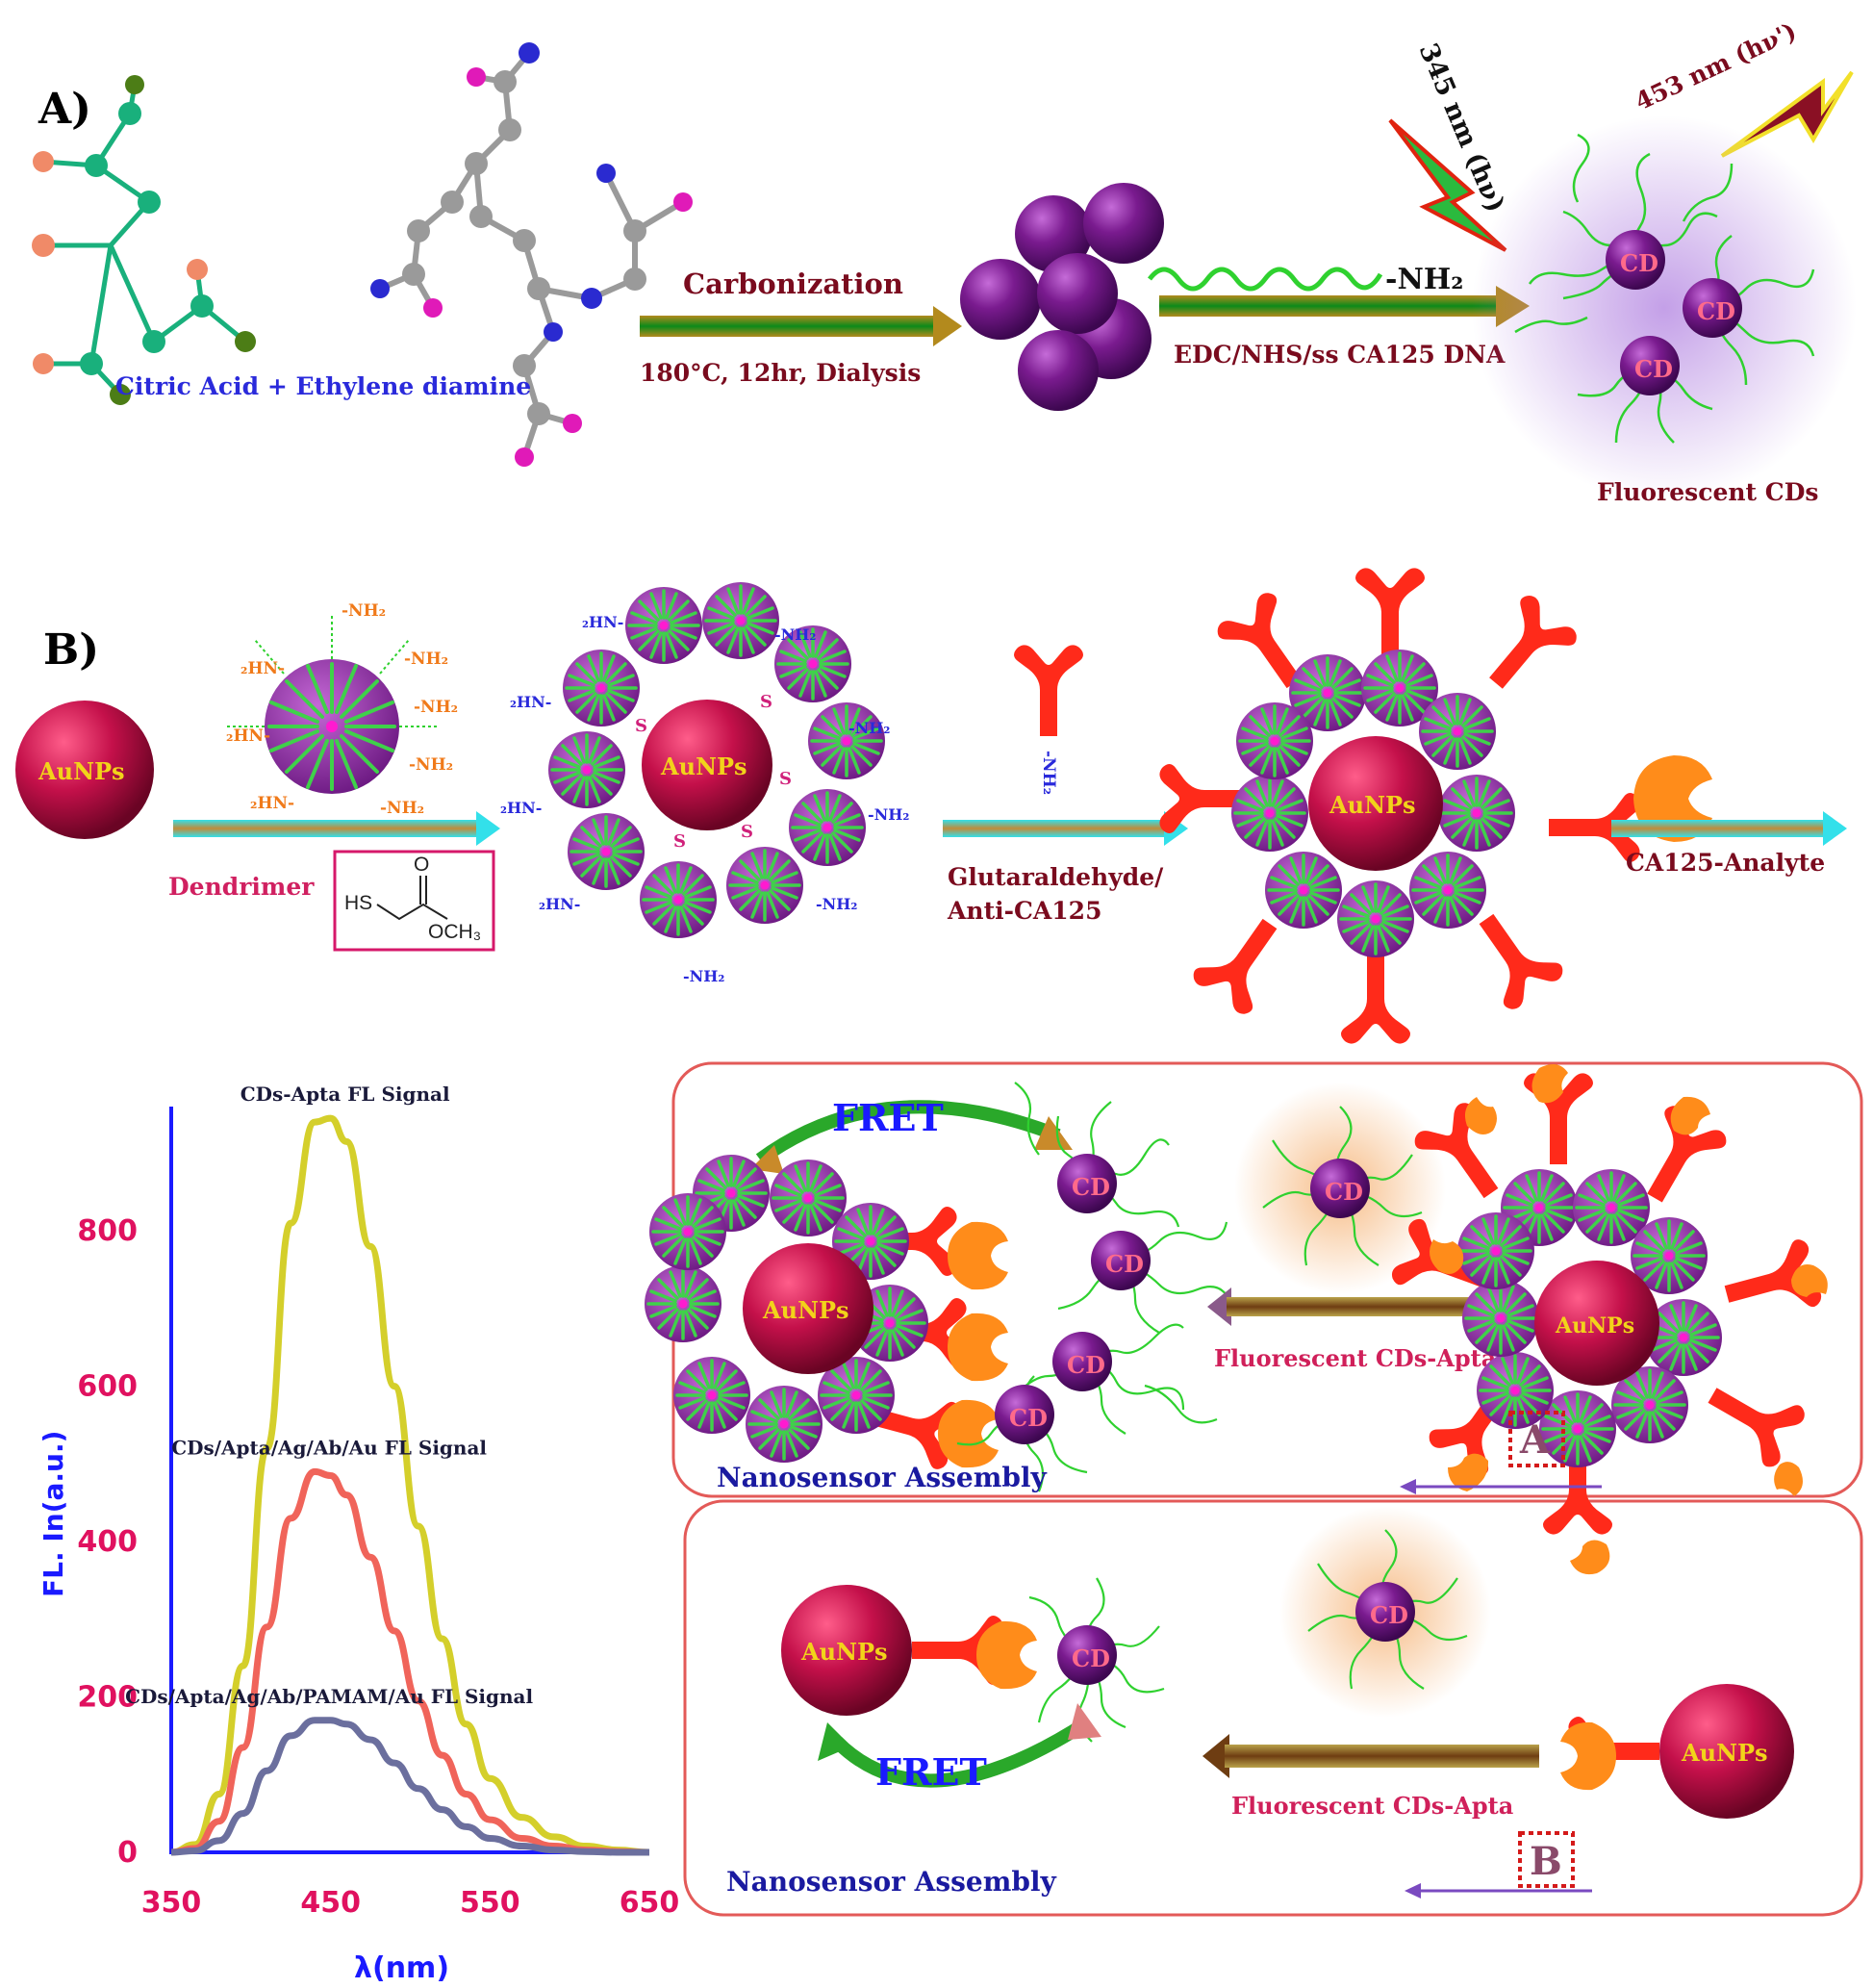  I want to click on carbon-dot-cluster, so click(1062, 297).